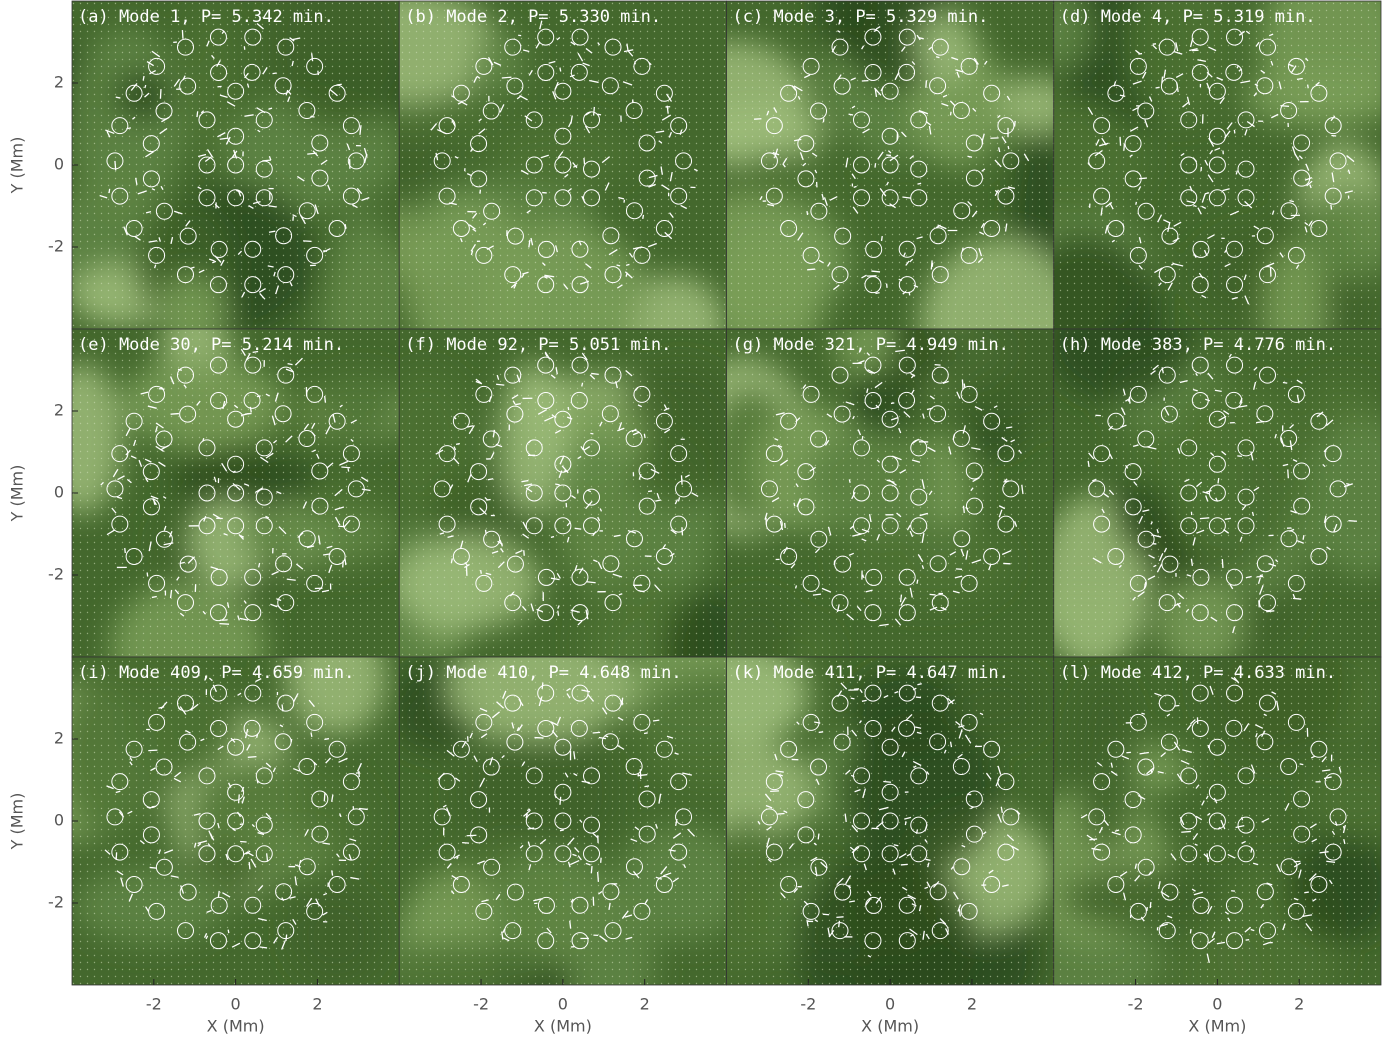 The image size is (1400, 1044). What do you see at coordinates (59, 492) in the screenshot?
I see `y-tick-label: 0` at bounding box center [59, 492].